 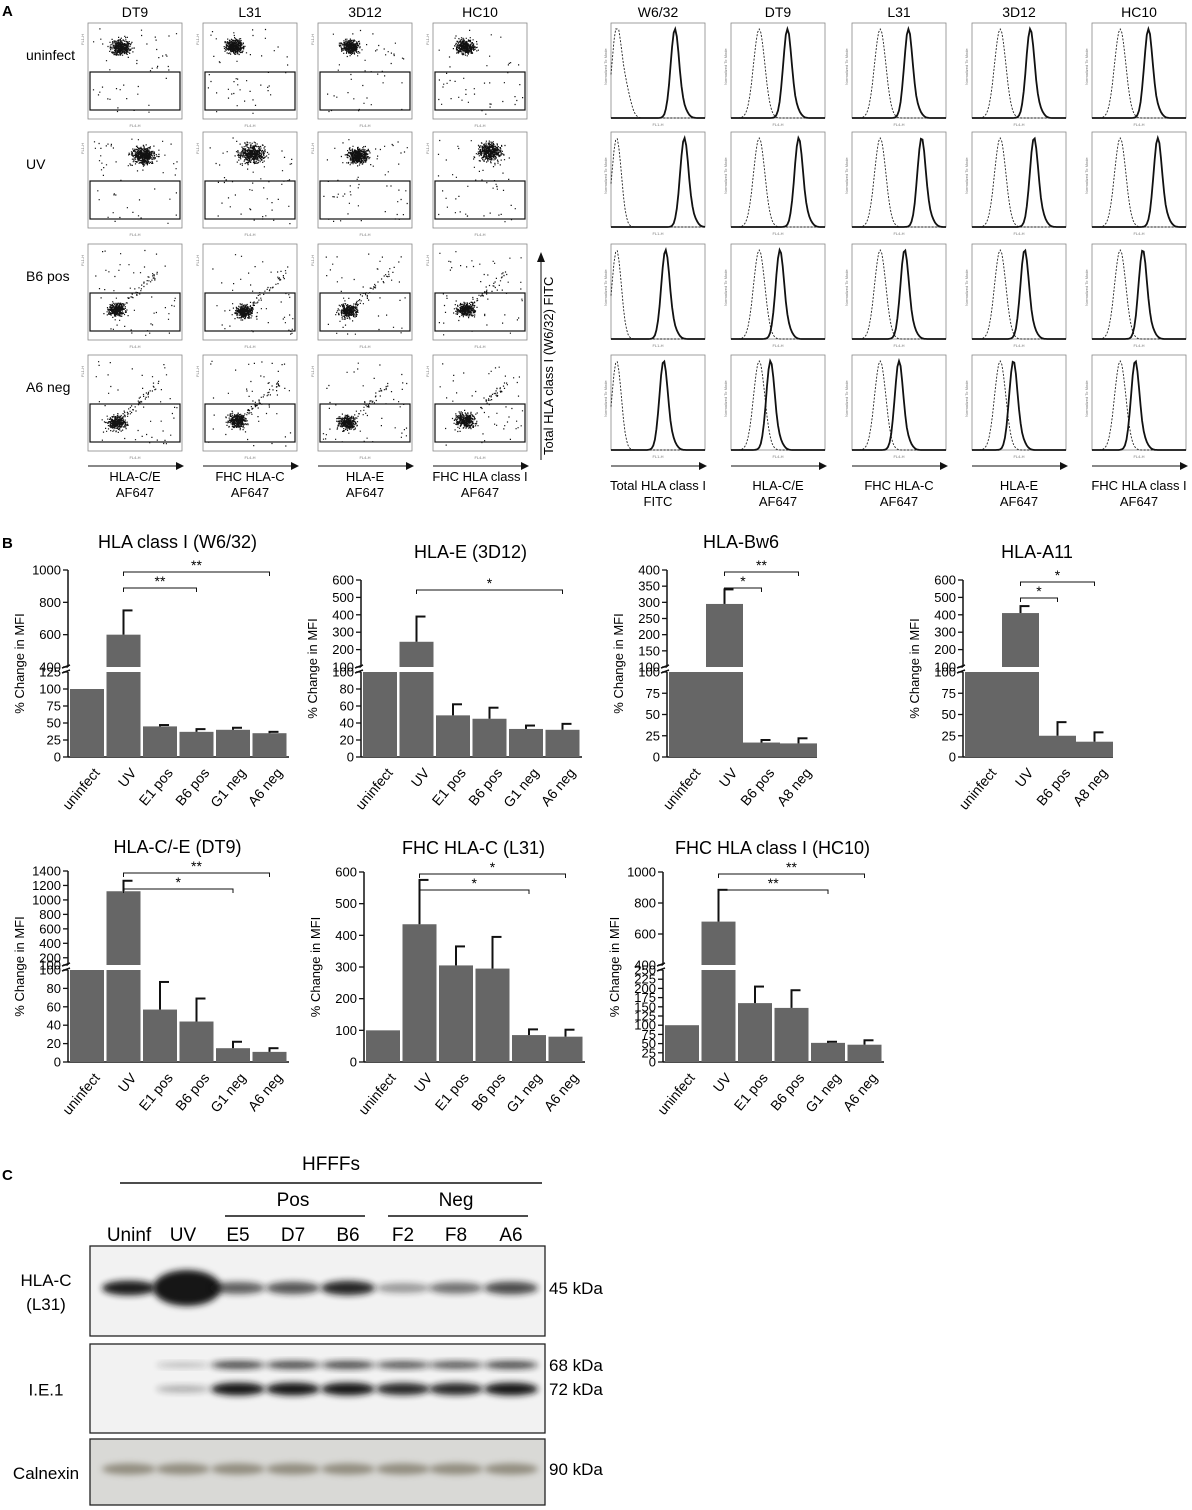 What do you see at coordinates (480, 12) in the screenshot?
I see `dot-column-header: HC10` at bounding box center [480, 12].